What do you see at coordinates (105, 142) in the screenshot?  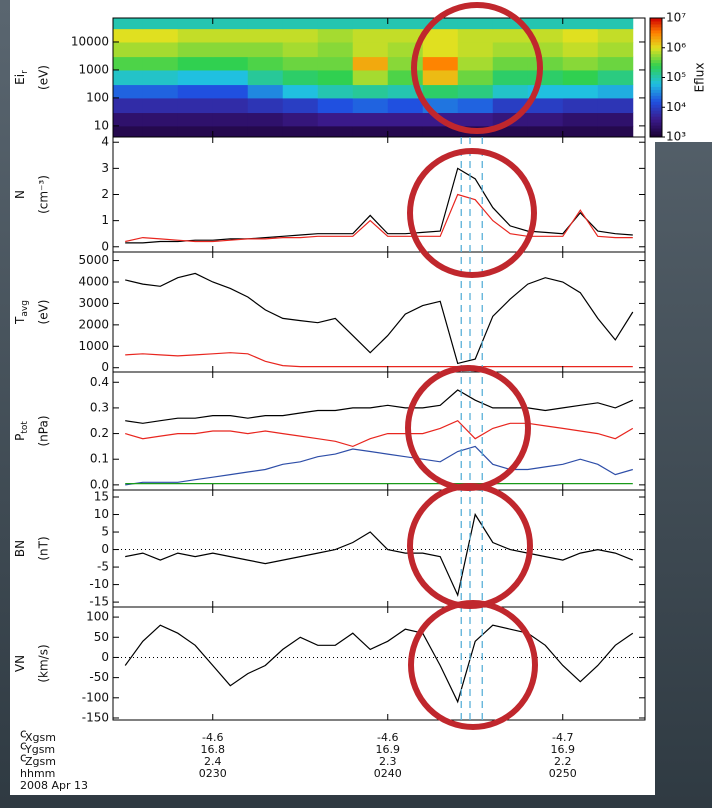 I see `y-tick-label: 4` at bounding box center [105, 142].